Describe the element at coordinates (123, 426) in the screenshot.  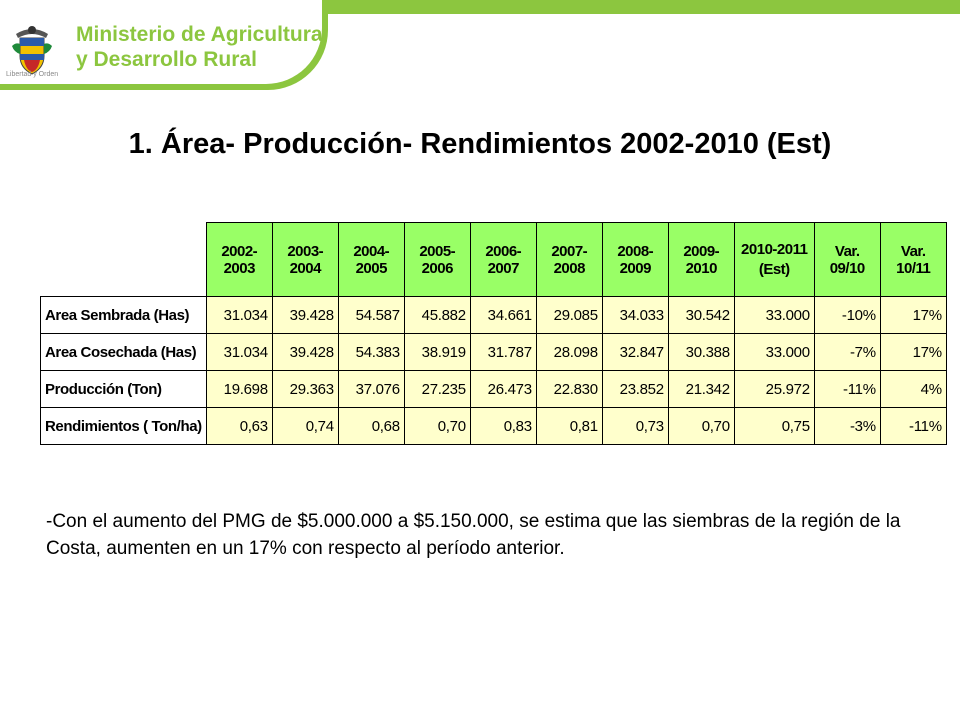
I see `row-label: Rendimientos ( Ton/ha)` at that location.